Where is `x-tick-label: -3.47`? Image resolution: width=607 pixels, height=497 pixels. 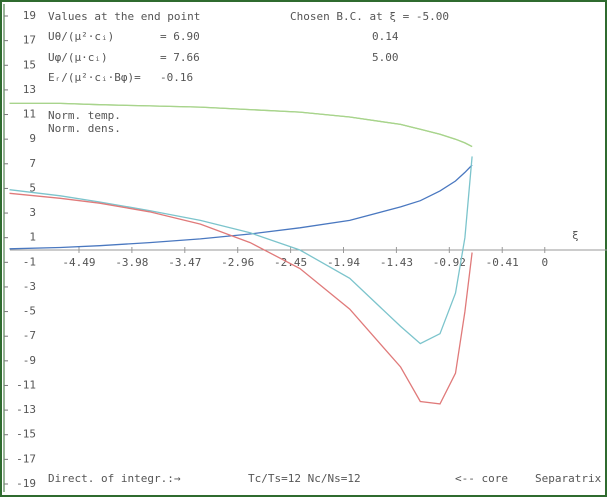 x-tick-label: -3.47 is located at coordinates (184, 262).